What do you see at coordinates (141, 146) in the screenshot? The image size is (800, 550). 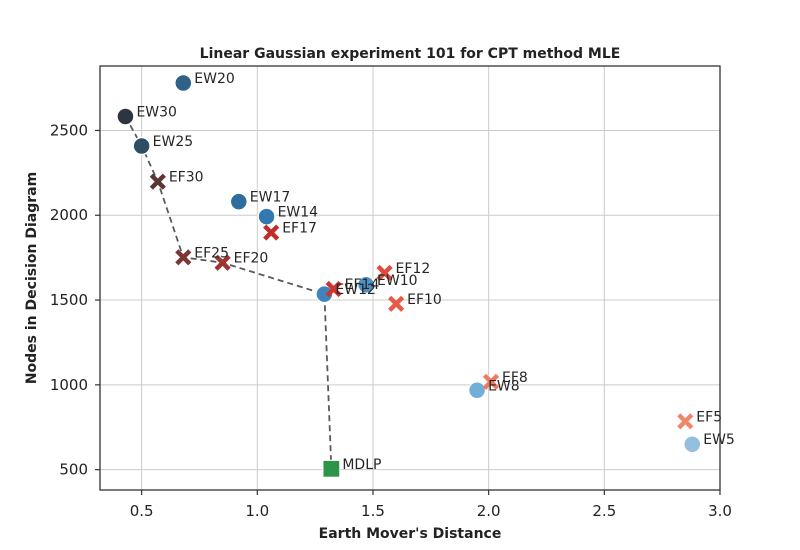 I see `point-ew25` at bounding box center [141, 146].